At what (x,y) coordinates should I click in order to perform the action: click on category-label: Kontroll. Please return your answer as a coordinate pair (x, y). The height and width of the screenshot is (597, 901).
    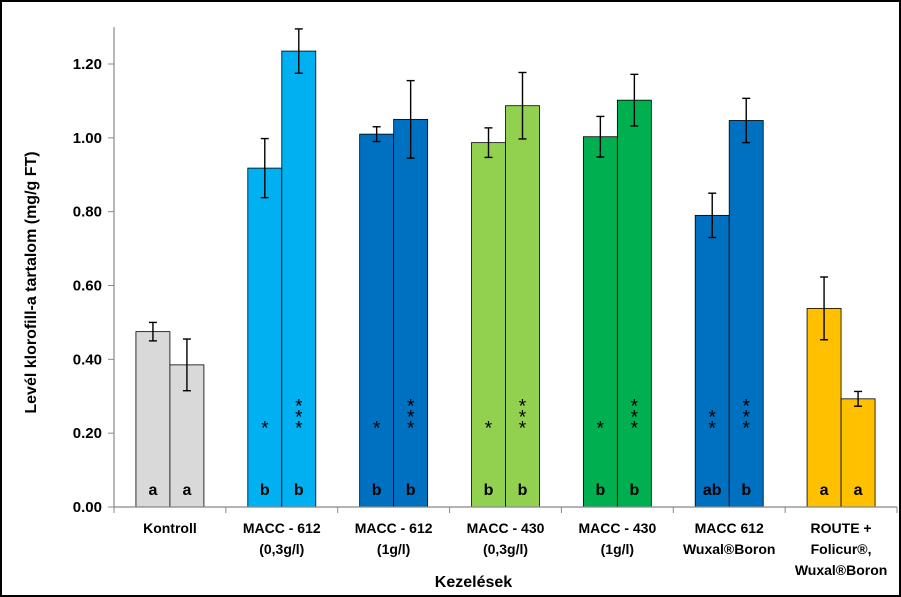
    Looking at the image, I should click on (170, 528).